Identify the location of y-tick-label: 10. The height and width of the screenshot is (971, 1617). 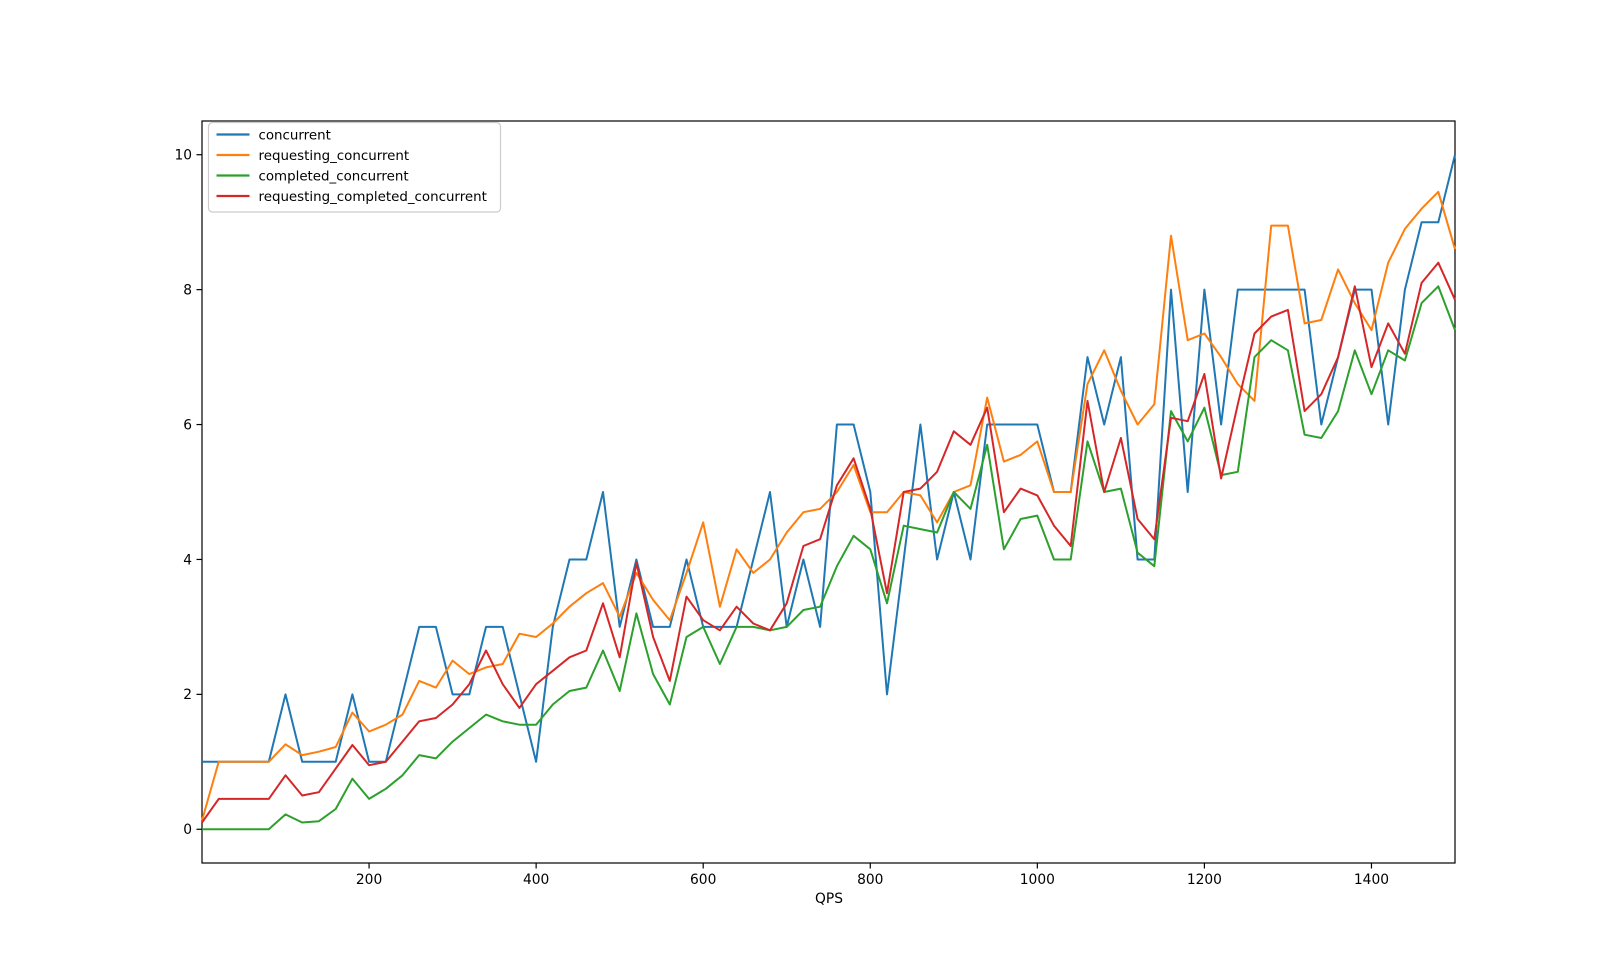
(183, 156).